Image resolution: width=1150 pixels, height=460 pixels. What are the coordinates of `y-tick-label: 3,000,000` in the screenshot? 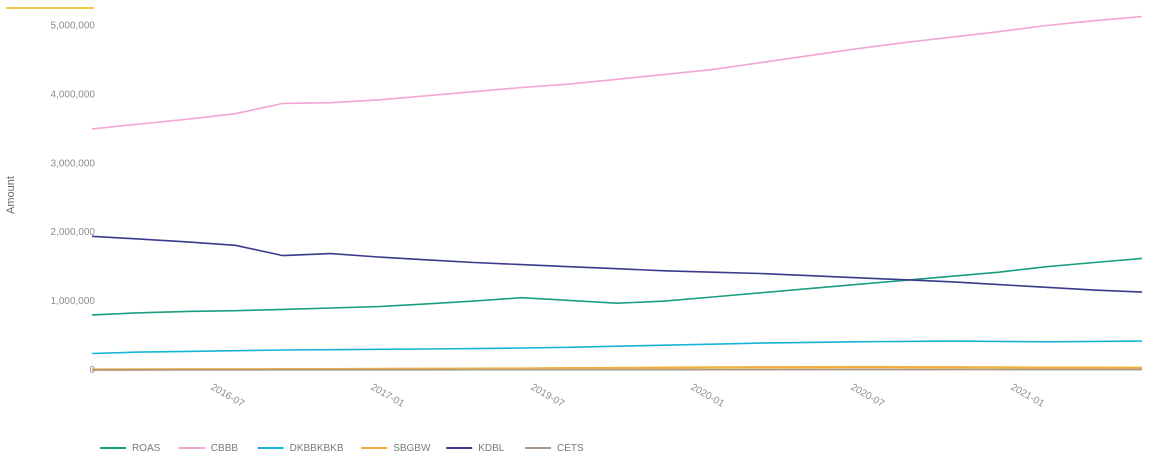 It's located at (73, 163).